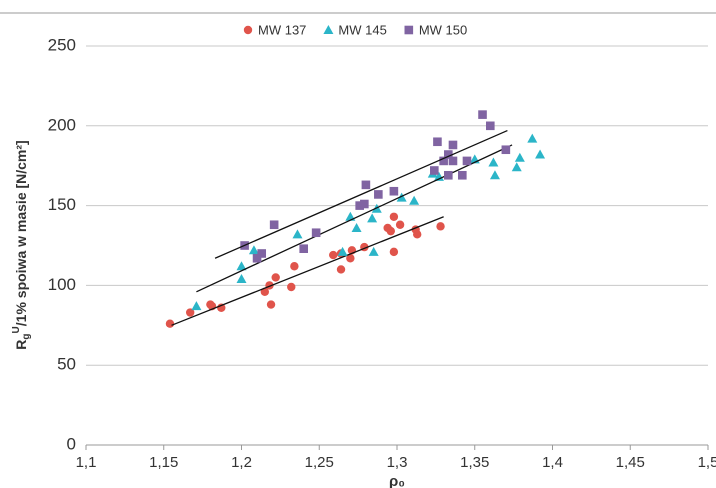 The width and height of the screenshot is (716, 488). Describe the element at coordinates (26, 336) in the screenshot. I see `y-label-sub: g` at that location.